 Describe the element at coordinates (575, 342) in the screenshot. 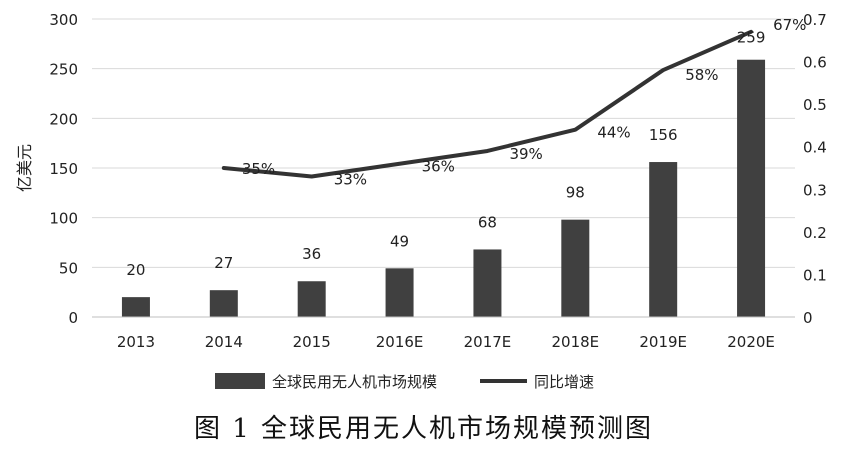

I see `x-tick-label: 2018E` at that location.